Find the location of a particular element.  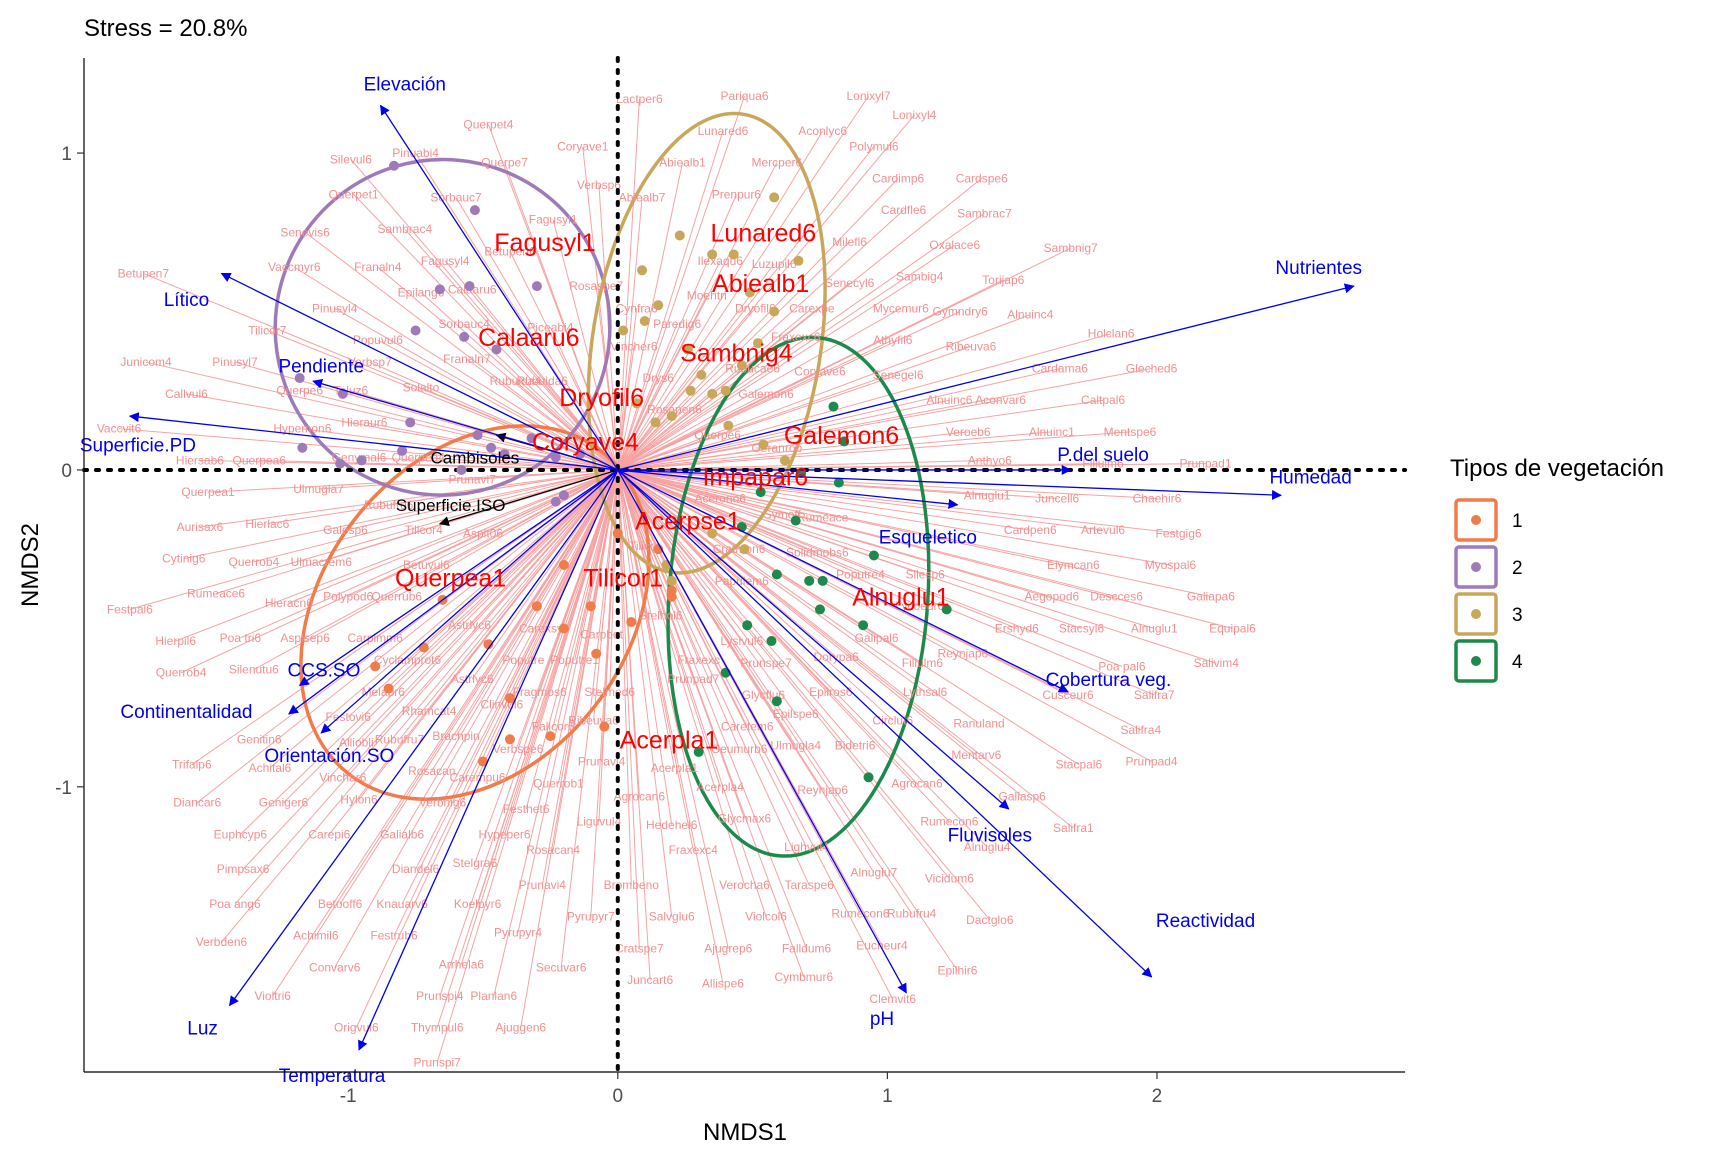

species-label: Lycoeur6 is located at coordinates (919, 606).